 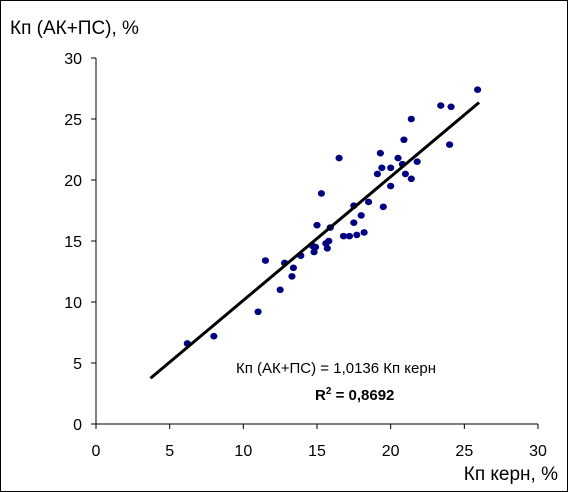 I want to click on y-tick-group: 0 5 10 15 20 25 30, so click(x=80, y=242).